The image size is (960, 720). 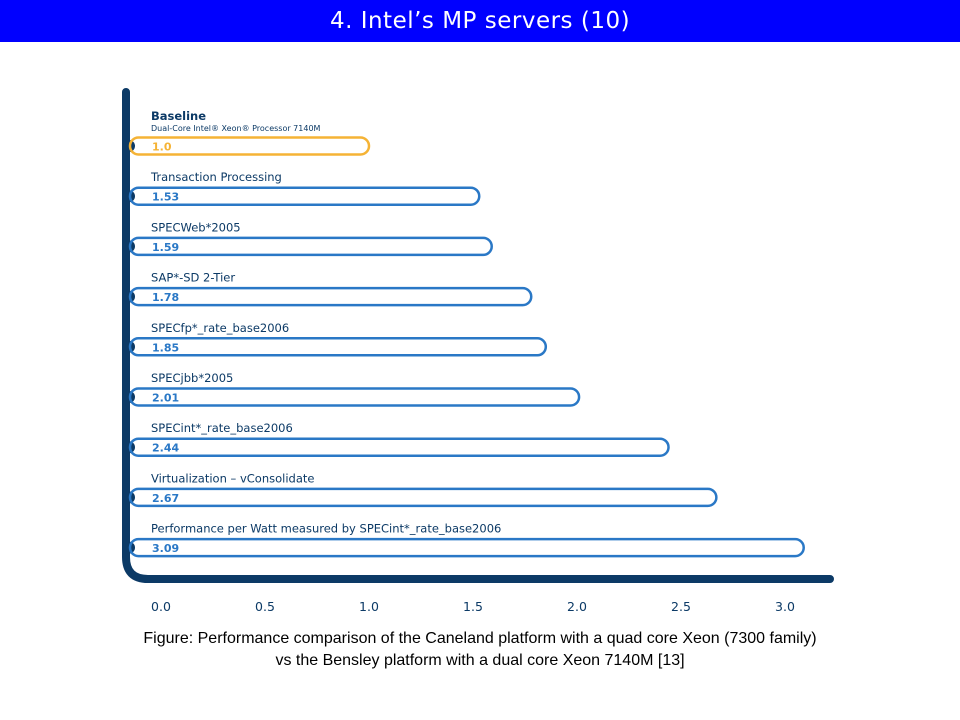 I want to click on x-tick-label: 1.0, so click(x=369, y=606).